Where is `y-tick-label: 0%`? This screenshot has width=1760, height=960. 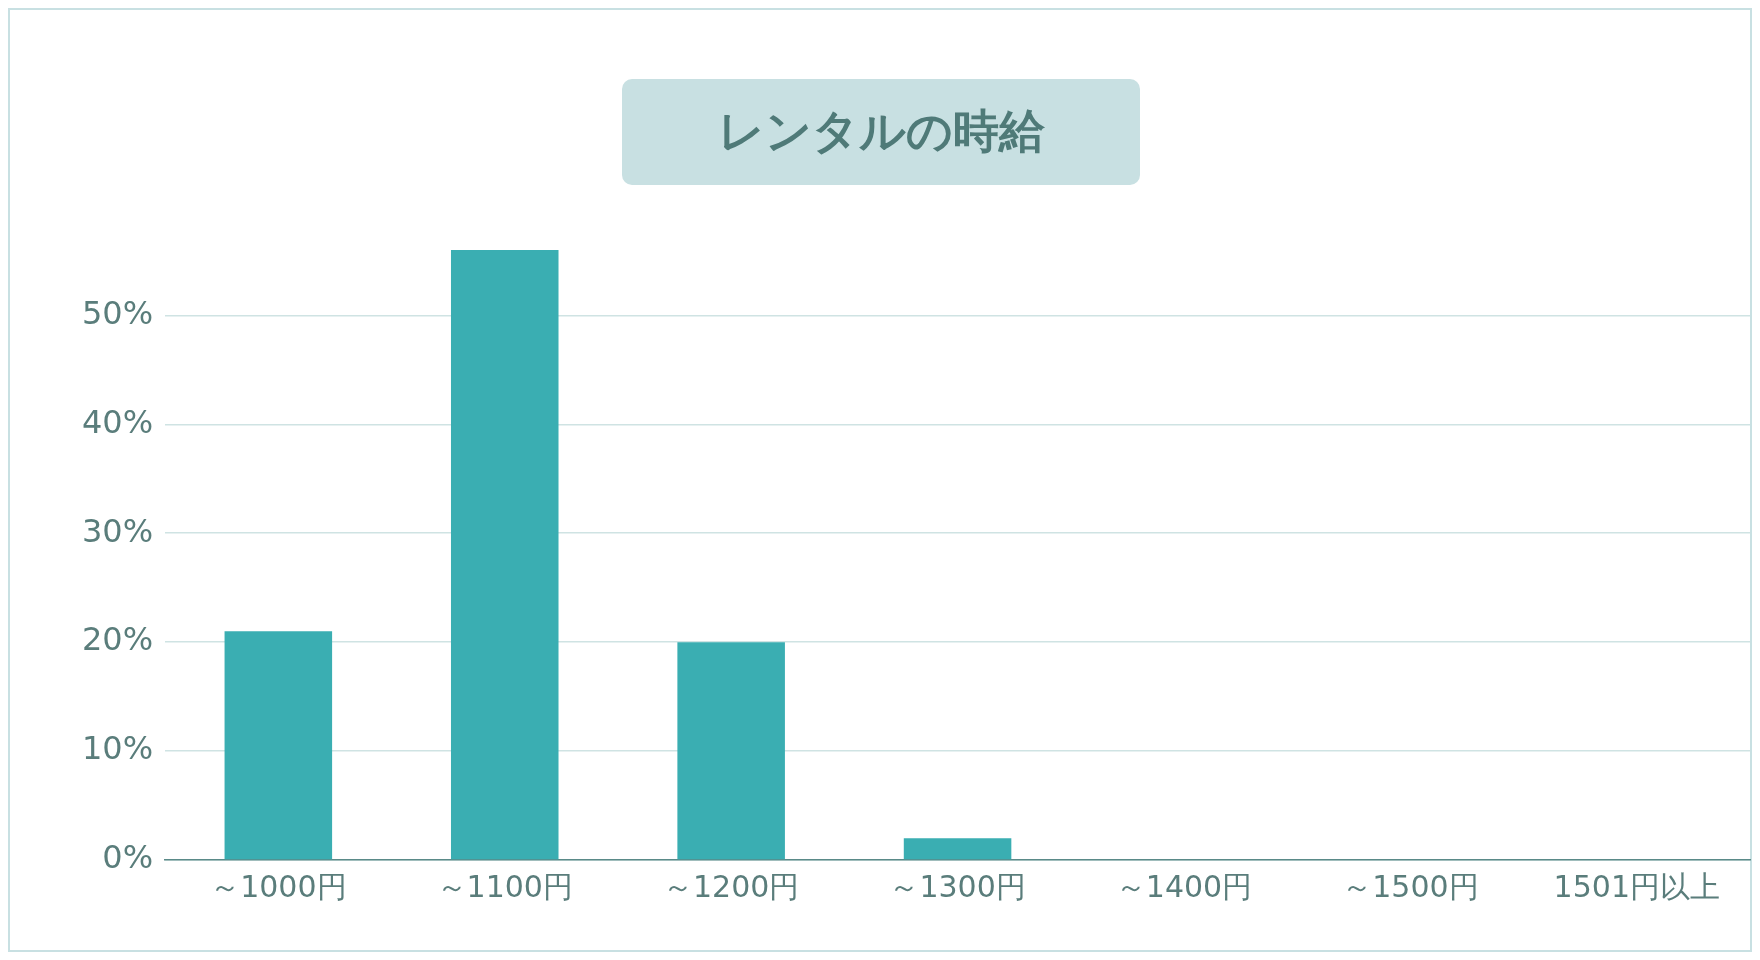
y-tick-label: 0% is located at coordinates (128, 857).